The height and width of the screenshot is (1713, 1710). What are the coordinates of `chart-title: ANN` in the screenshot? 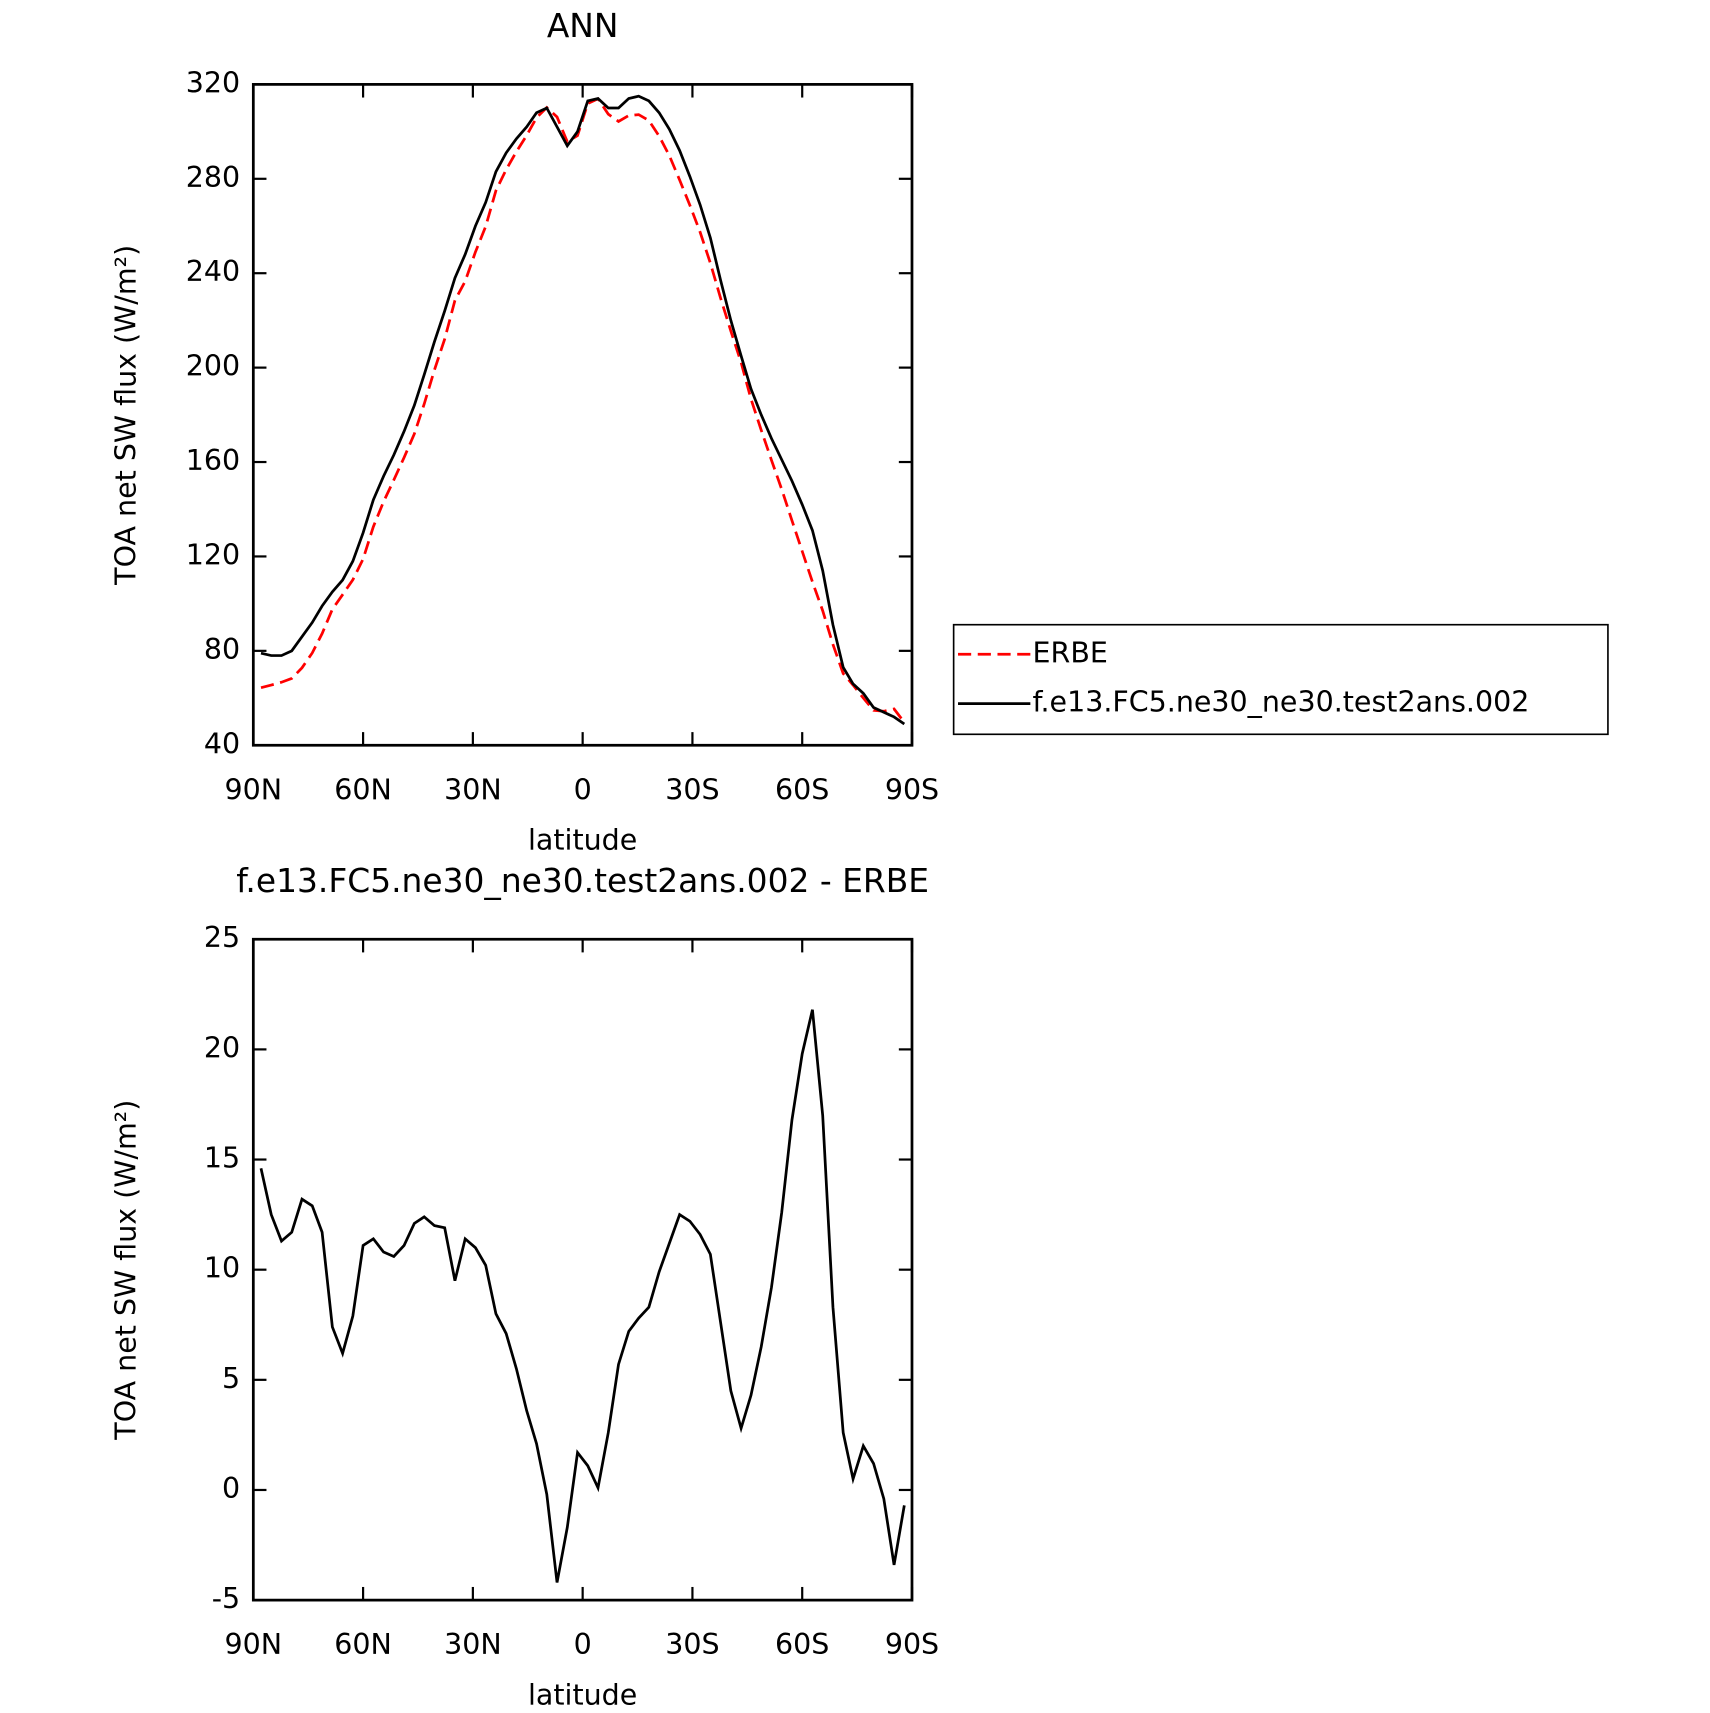 It's located at (583, 25).